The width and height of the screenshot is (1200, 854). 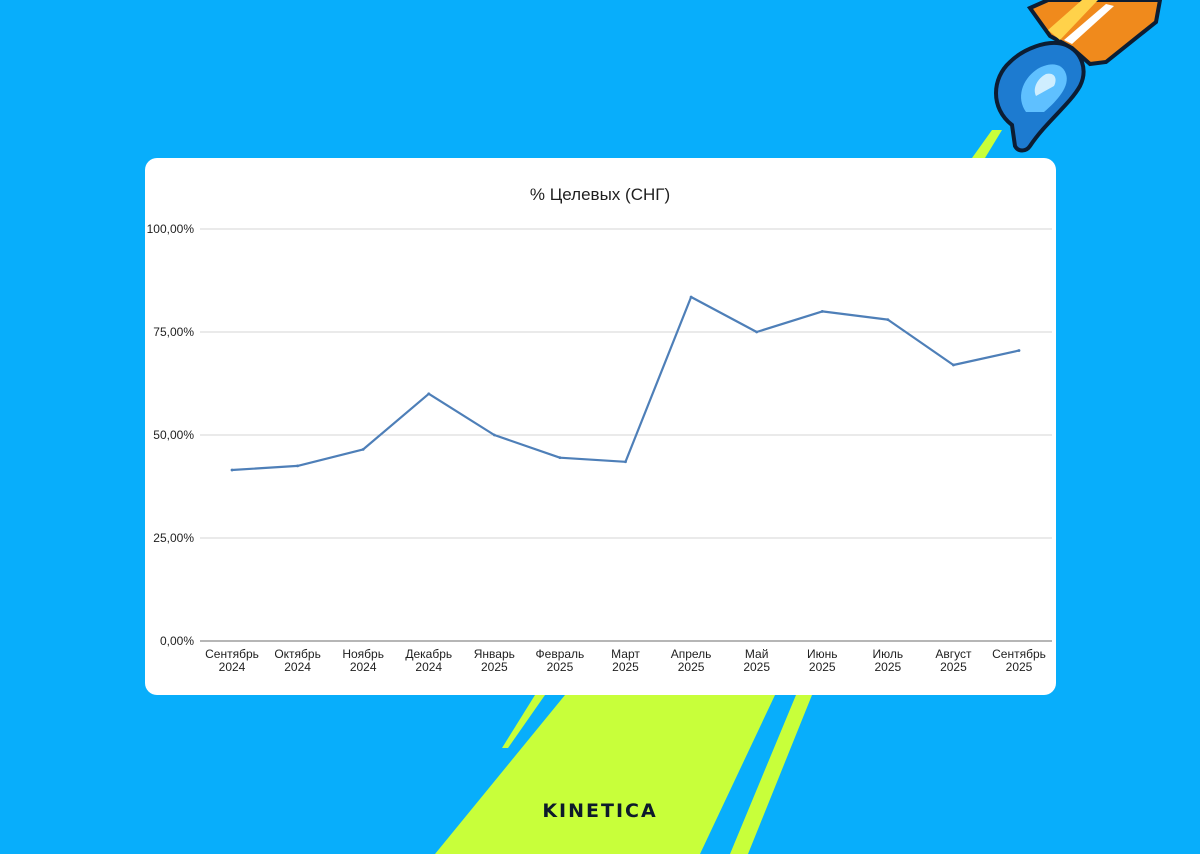 I want to click on x-tick-label: Июнь 2025, so click(x=822, y=660).